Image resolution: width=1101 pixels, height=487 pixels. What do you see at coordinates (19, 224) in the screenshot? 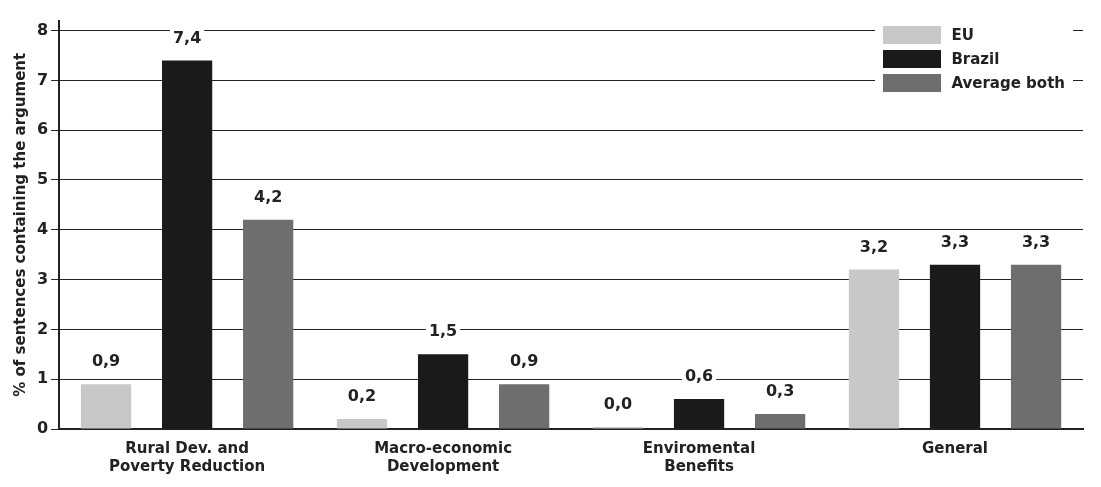
I see `y-axis-title: % of sentences containing the argument` at bounding box center [19, 224].